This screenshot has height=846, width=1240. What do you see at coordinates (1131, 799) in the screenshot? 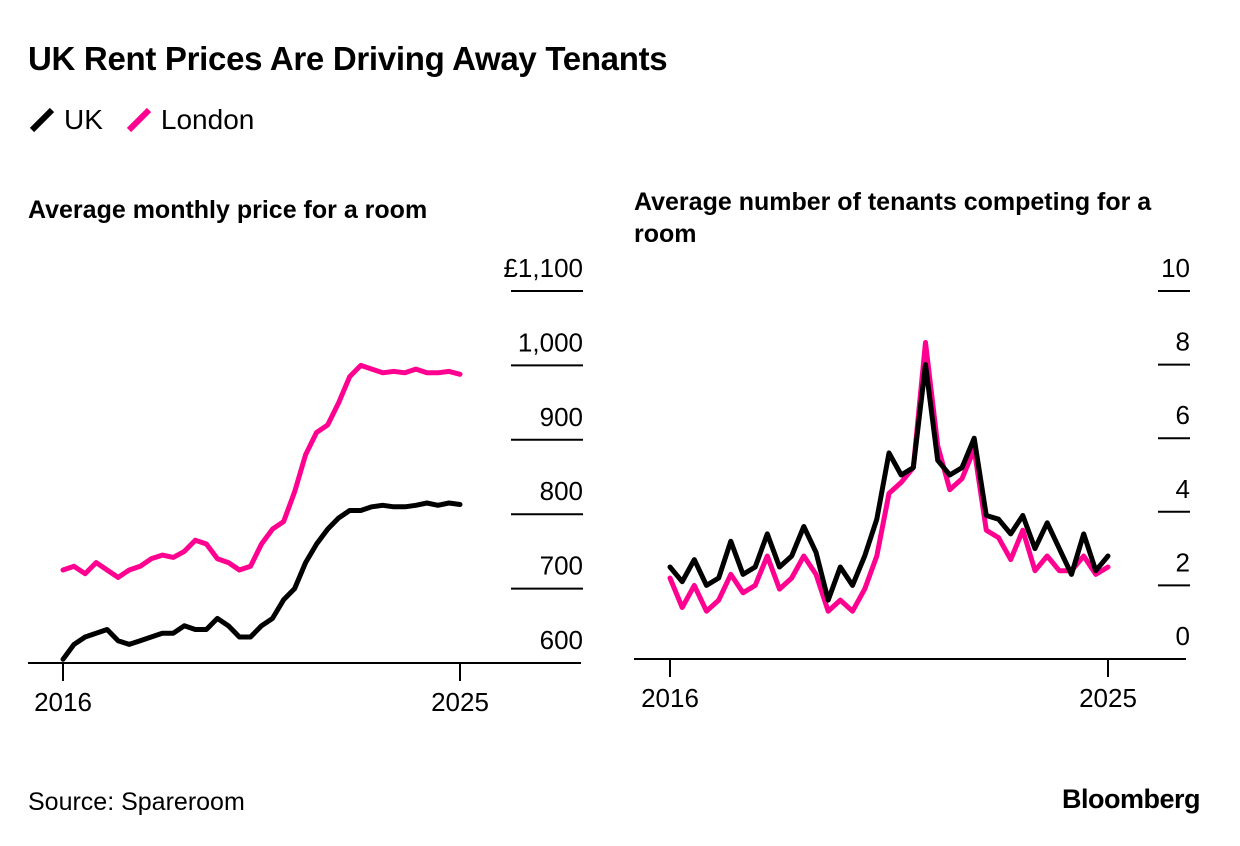
I see `brand-logo: Bloomberg` at bounding box center [1131, 799].